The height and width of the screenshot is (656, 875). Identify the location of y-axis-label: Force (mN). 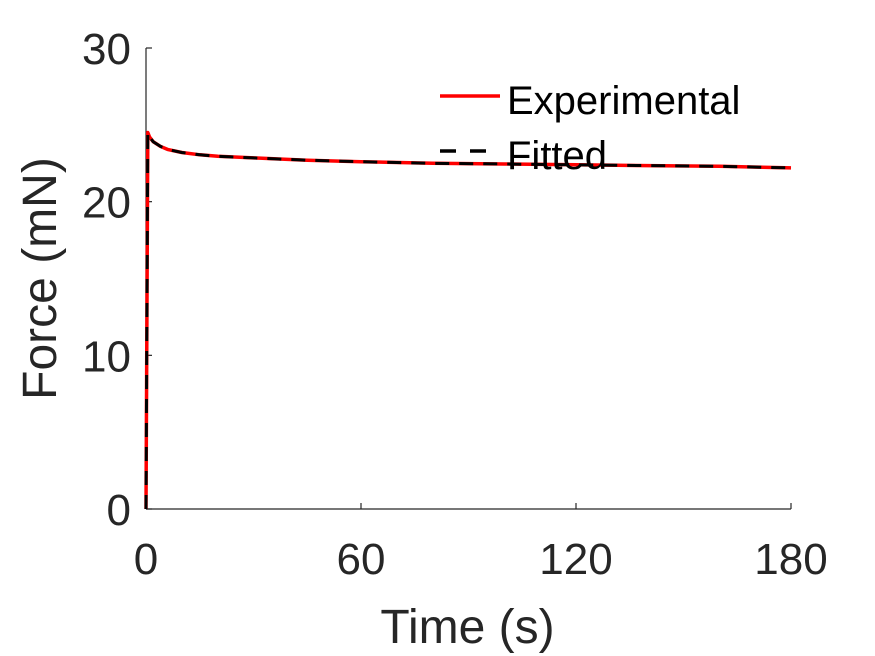
(40, 278).